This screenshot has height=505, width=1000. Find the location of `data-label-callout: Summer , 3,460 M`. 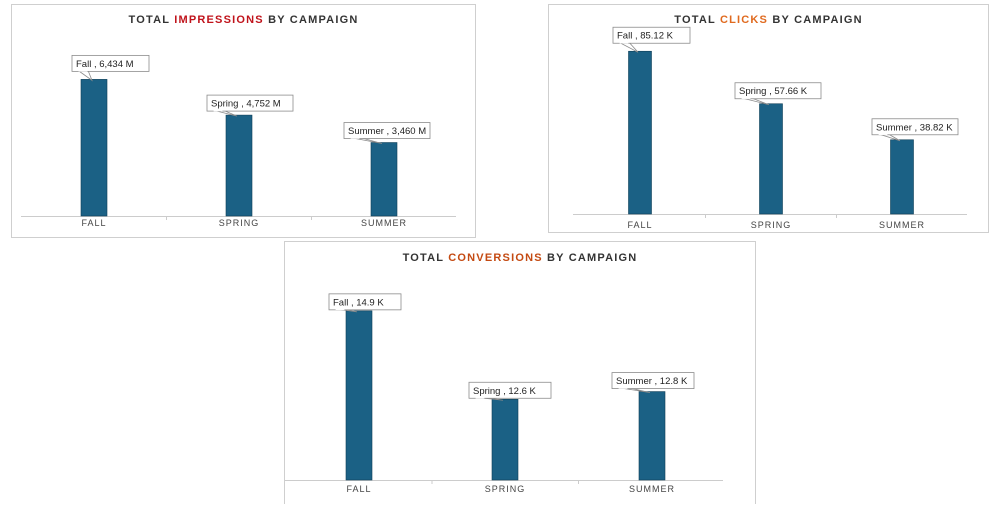

data-label-callout: Summer , 3,460 M is located at coordinates (387, 133).